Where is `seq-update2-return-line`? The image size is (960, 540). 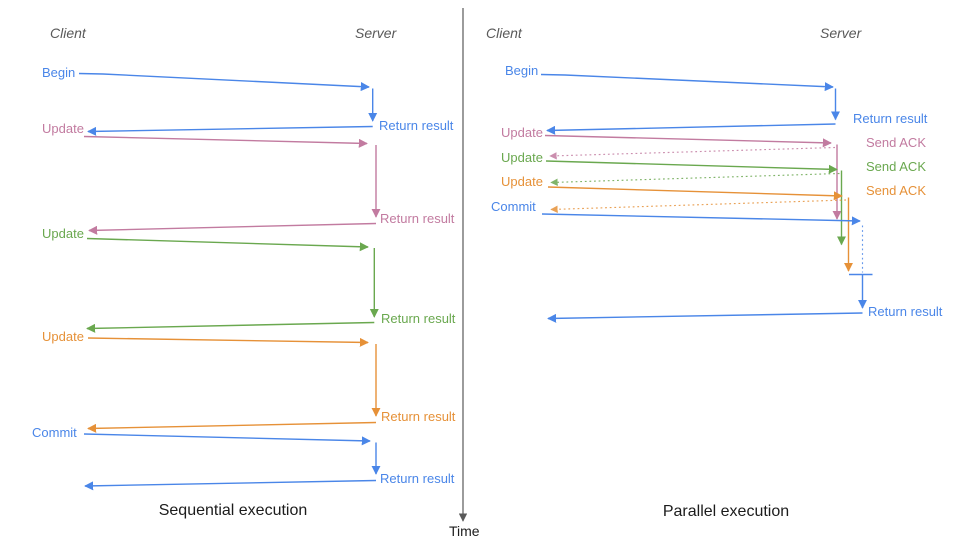 seq-update2-return-line is located at coordinates (230, 327).